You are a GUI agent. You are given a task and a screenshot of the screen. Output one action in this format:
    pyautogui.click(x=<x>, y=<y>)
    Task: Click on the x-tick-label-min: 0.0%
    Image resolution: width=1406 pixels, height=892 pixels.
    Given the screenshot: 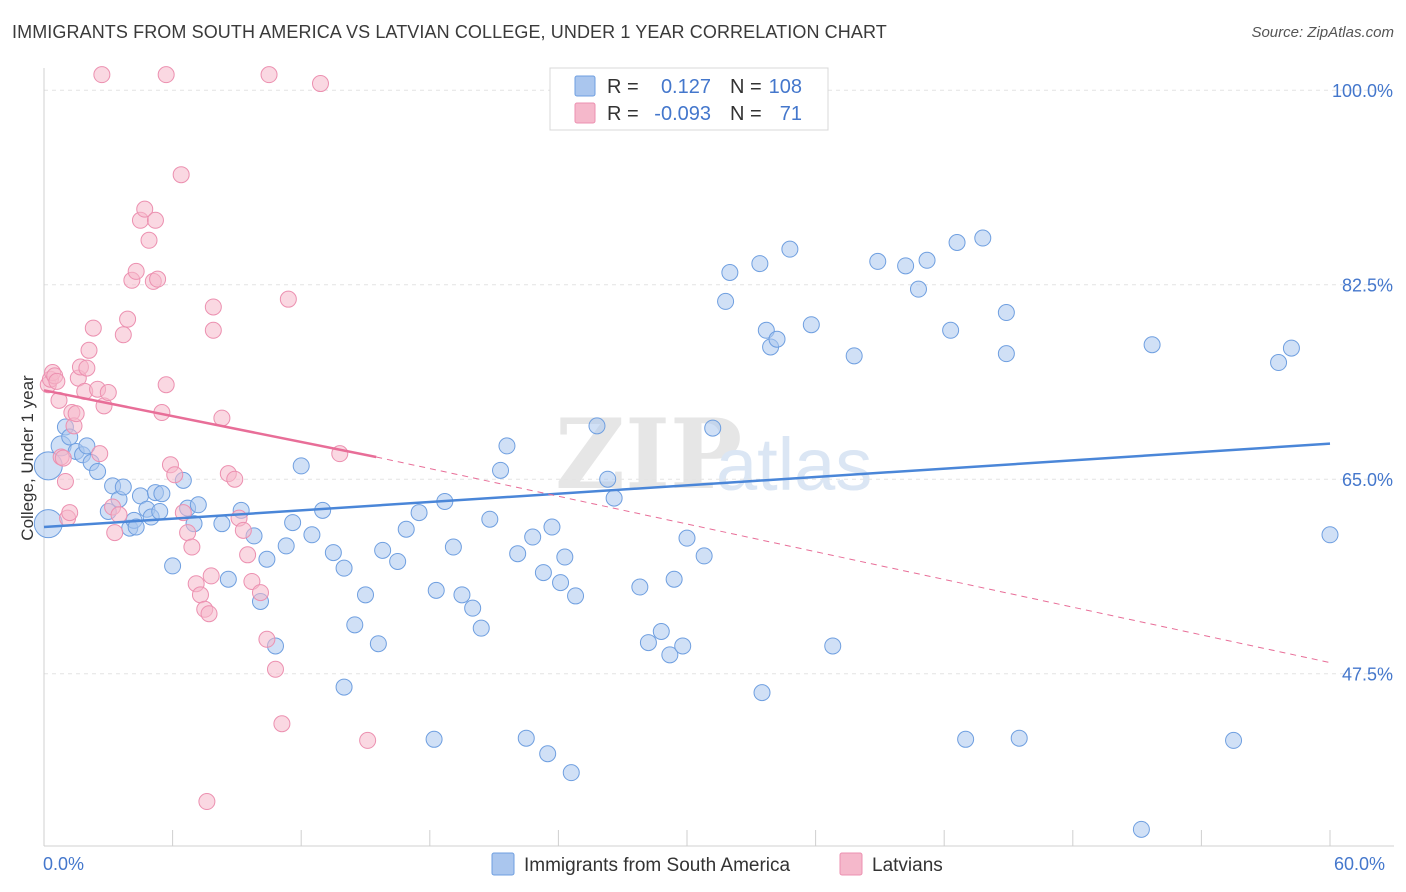 What is the action you would take?
    pyautogui.click(x=63, y=864)
    